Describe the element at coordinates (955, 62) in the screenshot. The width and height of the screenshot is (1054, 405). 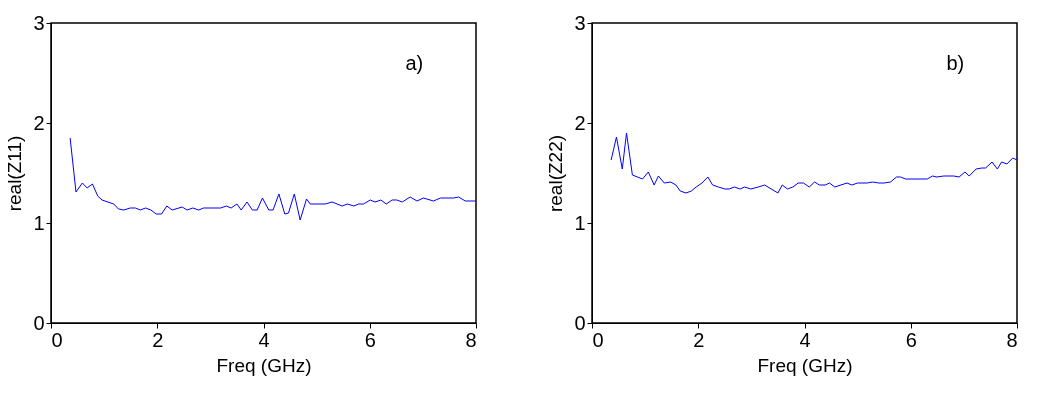
I see `annotation: b)` at that location.